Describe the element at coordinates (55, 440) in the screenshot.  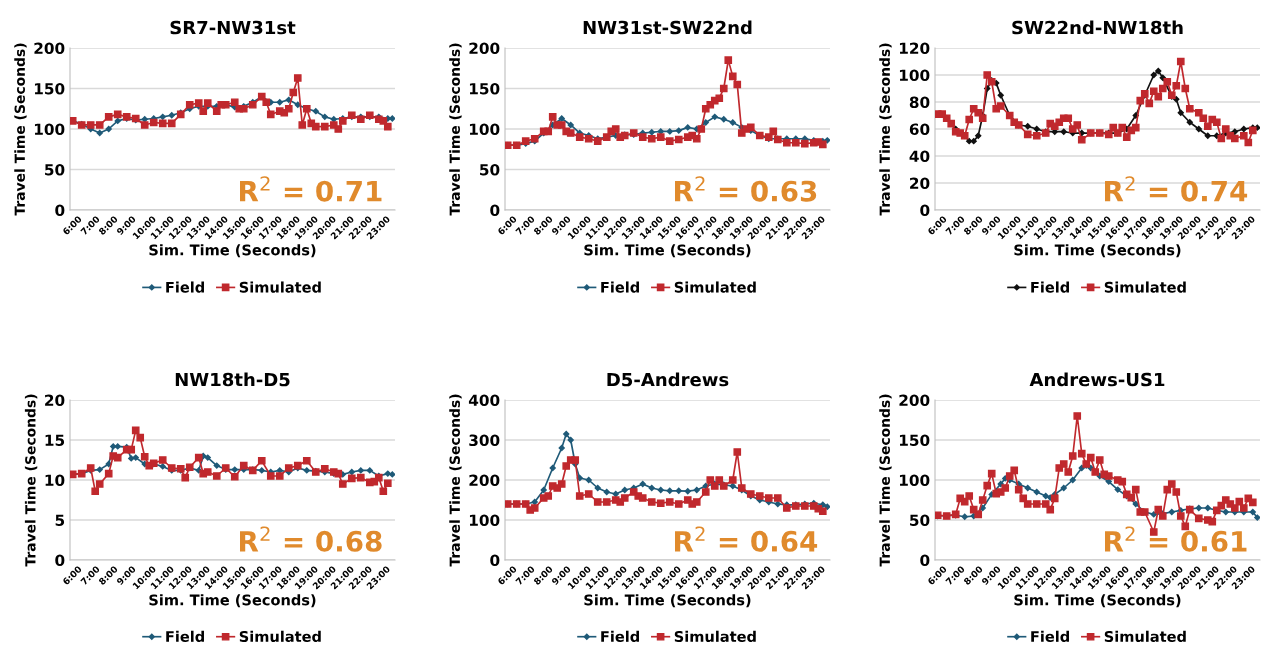
I see `y-tick-label: 15` at that location.